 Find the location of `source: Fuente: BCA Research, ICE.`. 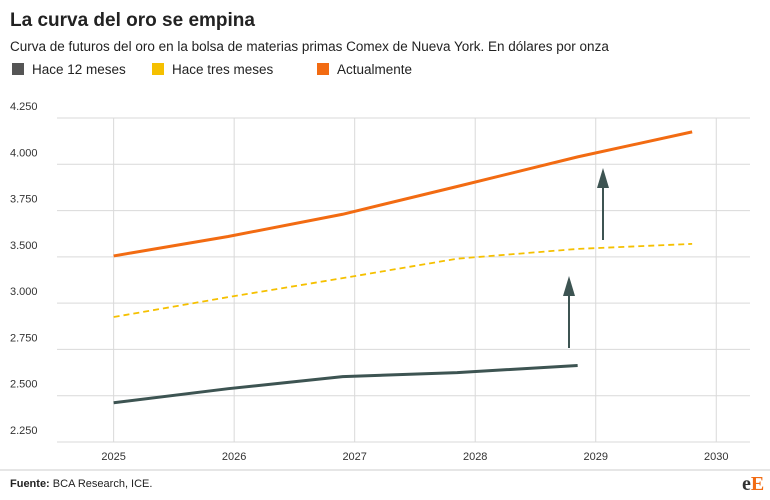

source: Fuente: BCA Research, ICE. is located at coordinates (81, 484).